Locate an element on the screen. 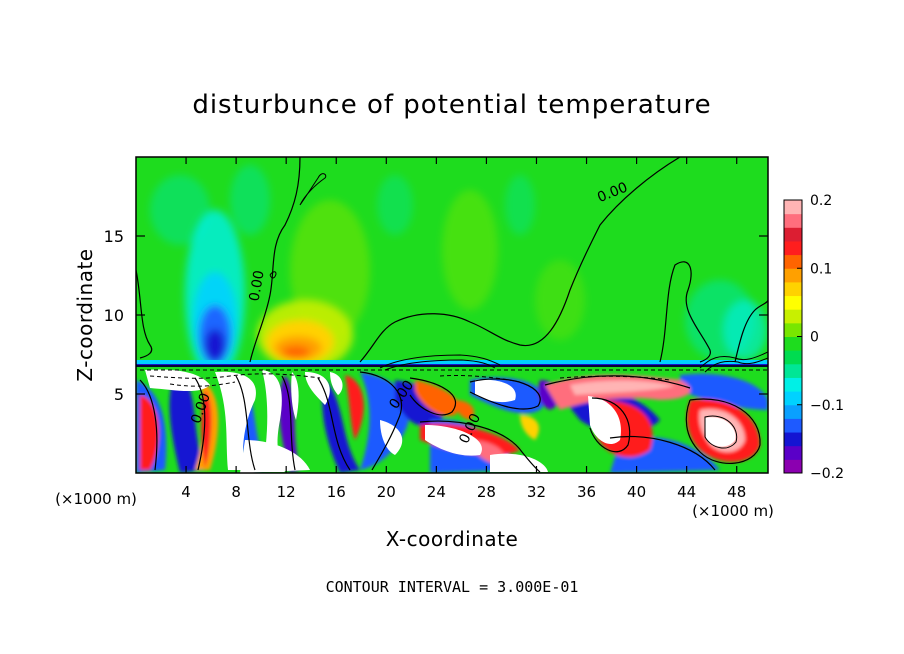 This screenshot has width=904, height=654. chart-title: disturbunce of potential temperature is located at coordinates (451, 105).